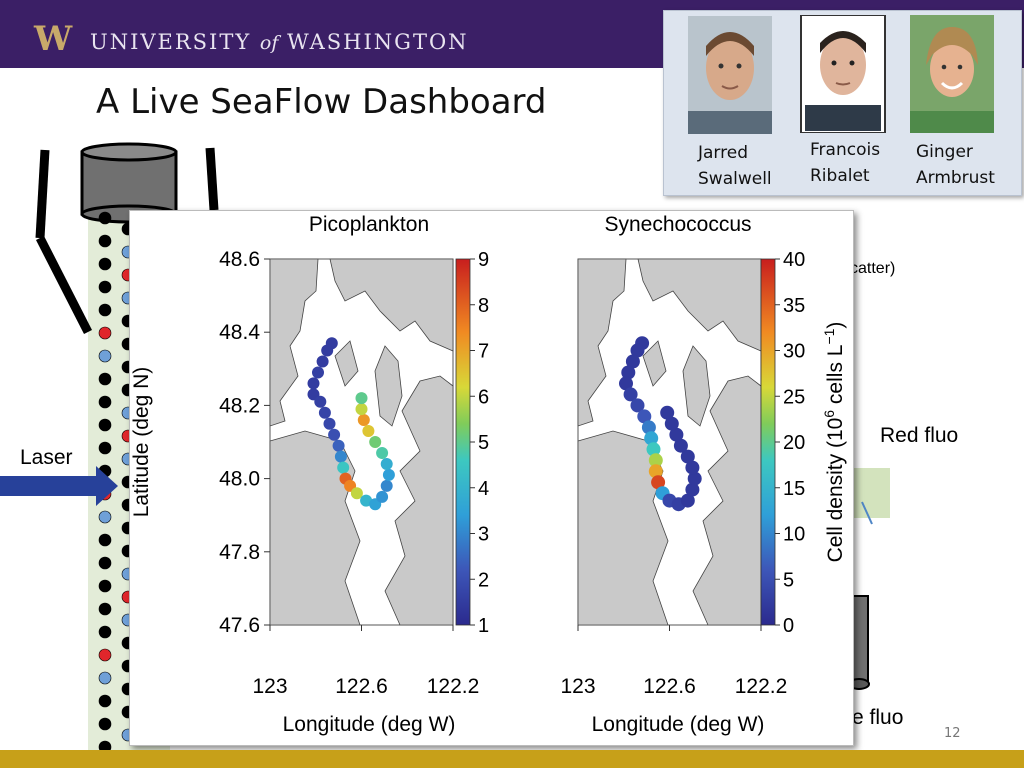 This screenshot has height=768, width=1024. I want to click on team-member-3: Ginger Armbrust, so click(952, 101).